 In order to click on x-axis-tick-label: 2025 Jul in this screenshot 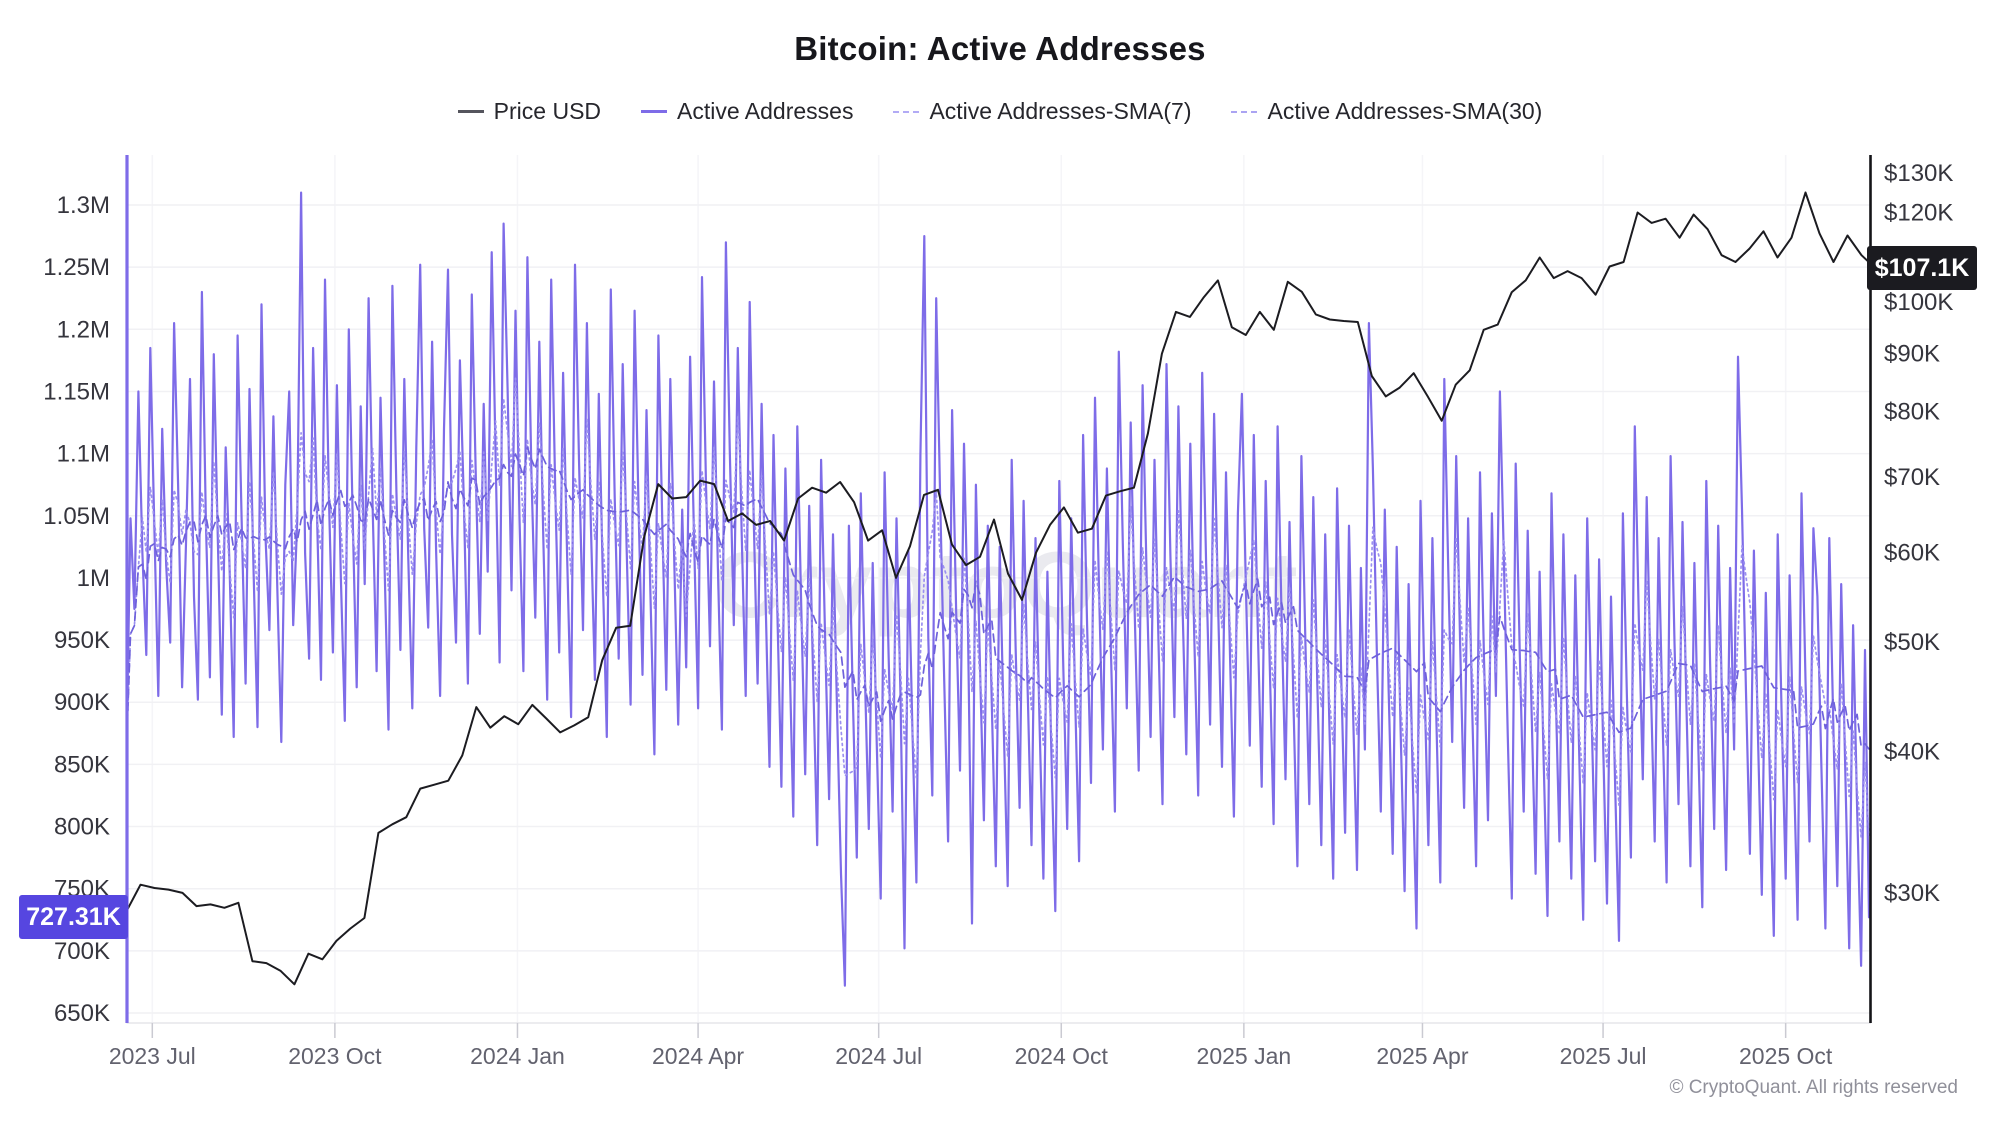, I will do `click(1603, 1056)`.